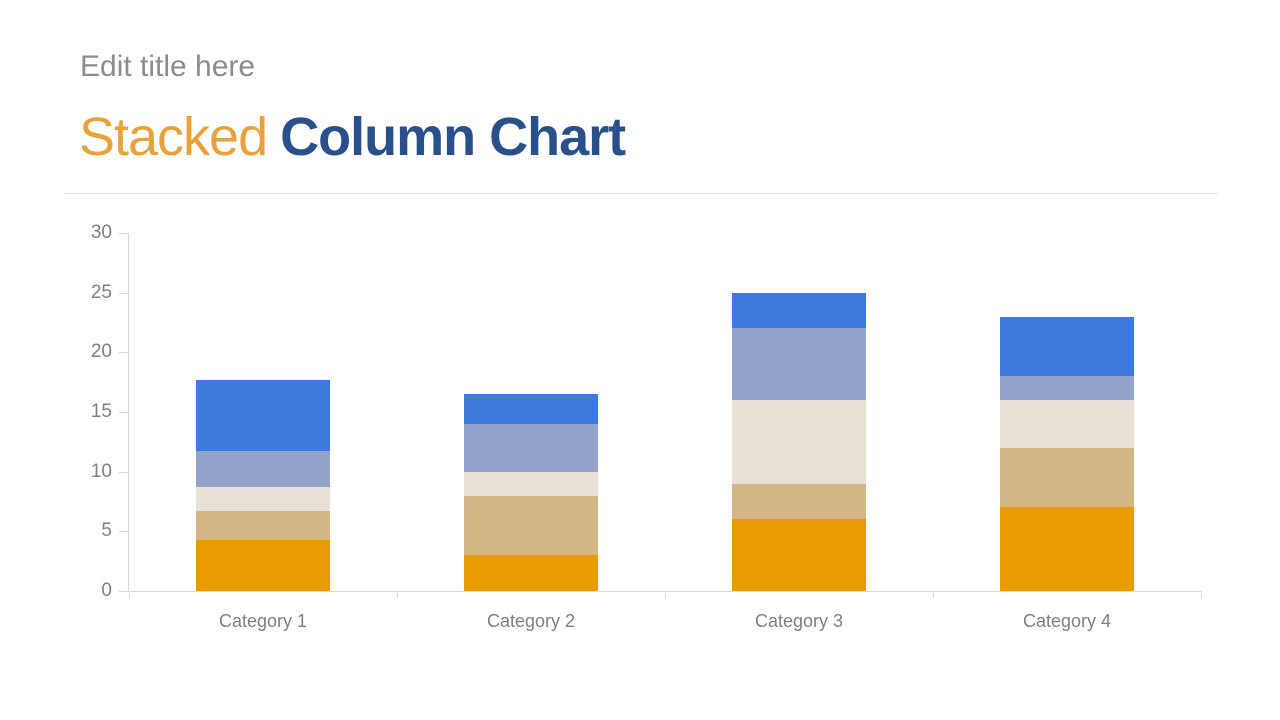 The height and width of the screenshot is (720, 1280). I want to click on page-title: Stacked Column Chart, so click(352, 137).